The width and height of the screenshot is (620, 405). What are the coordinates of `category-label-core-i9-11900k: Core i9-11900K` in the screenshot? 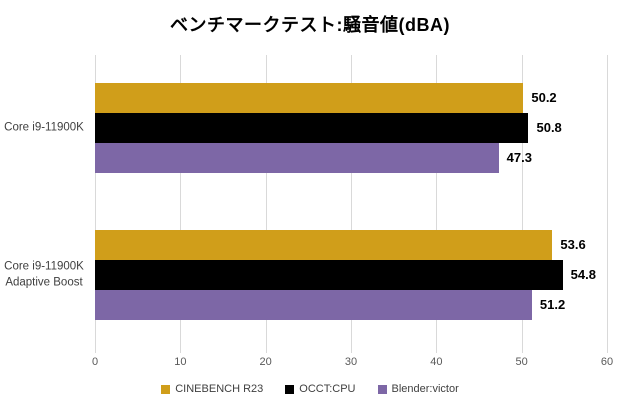 It's located at (44, 127).